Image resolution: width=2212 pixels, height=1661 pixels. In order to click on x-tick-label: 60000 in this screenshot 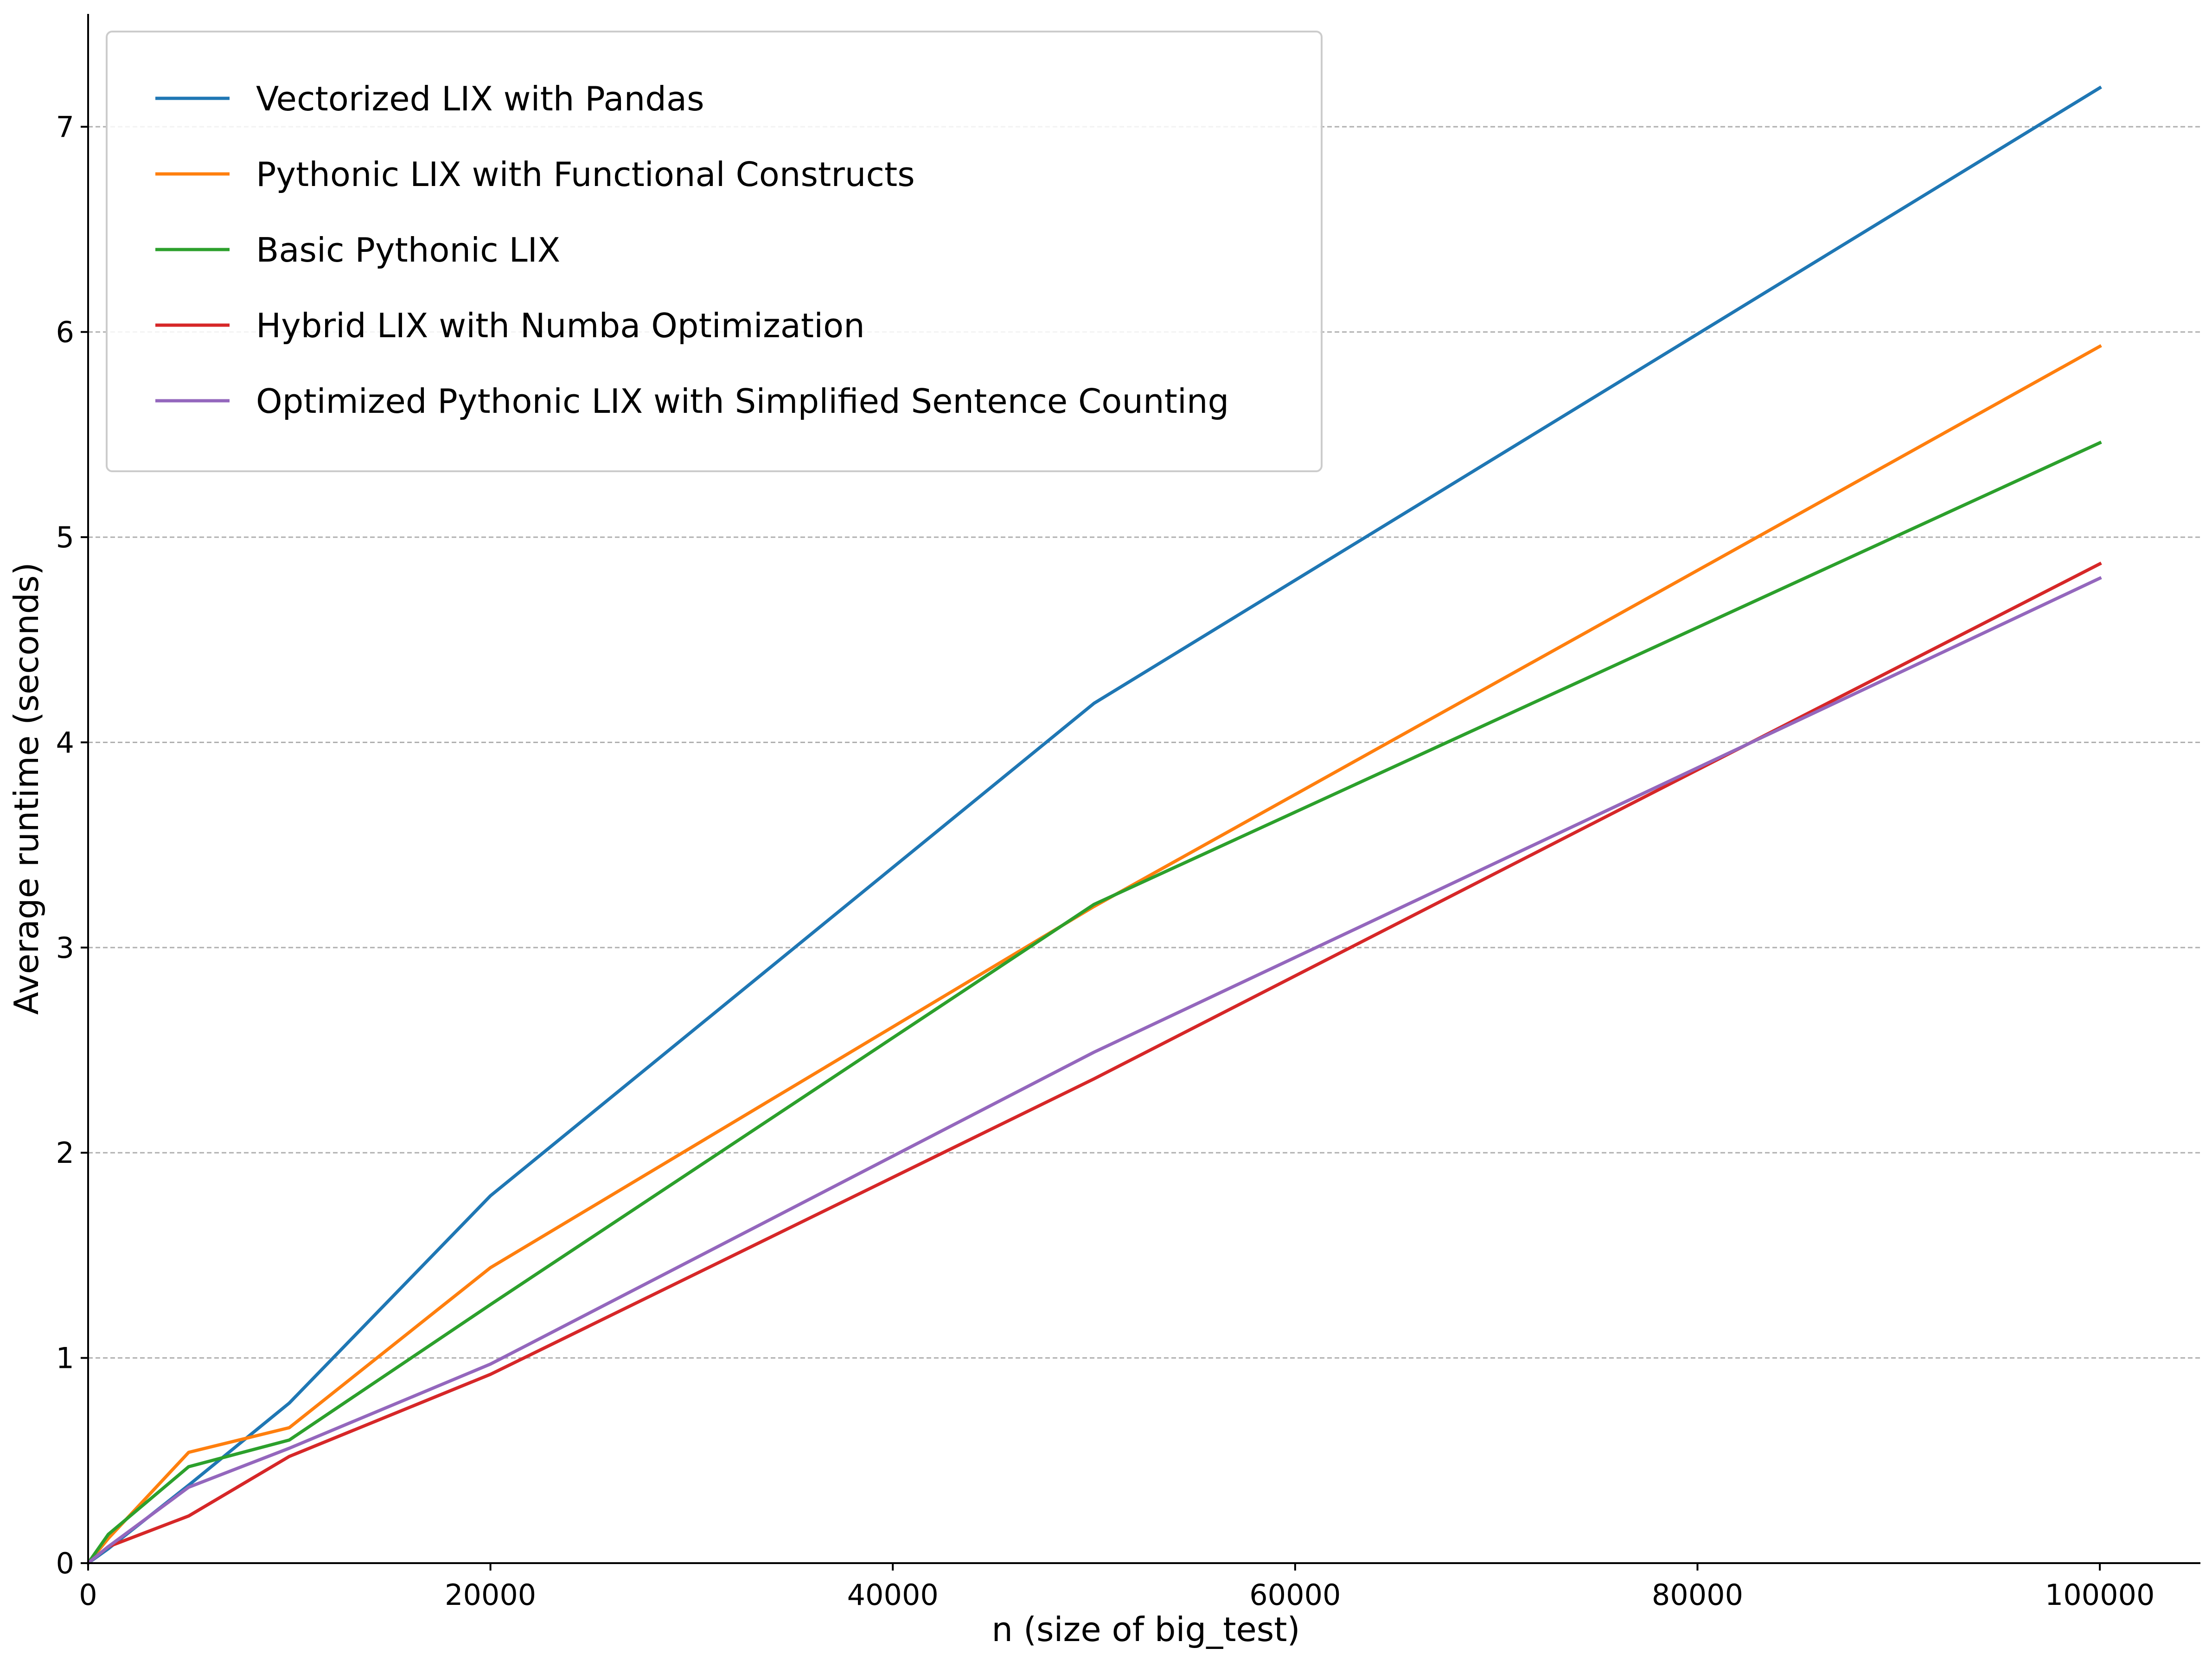, I will do `click(1295, 1595)`.